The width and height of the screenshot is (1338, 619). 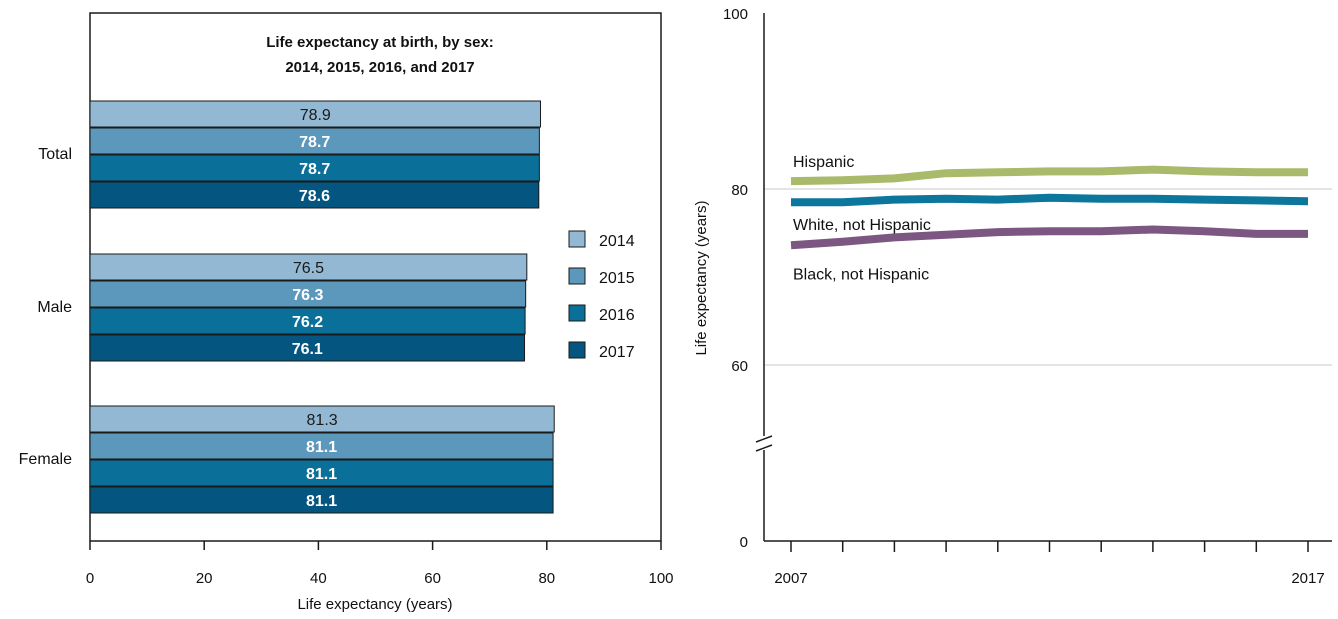 I want to click on x-axis-ticks-line-chart: 2007 2017, so click(x=1049, y=564).